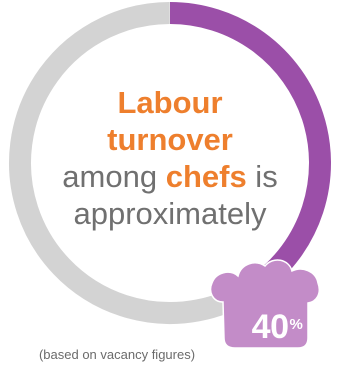  Describe the element at coordinates (296, 324) in the screenshot. I see `percentage-unit: %` at that location.